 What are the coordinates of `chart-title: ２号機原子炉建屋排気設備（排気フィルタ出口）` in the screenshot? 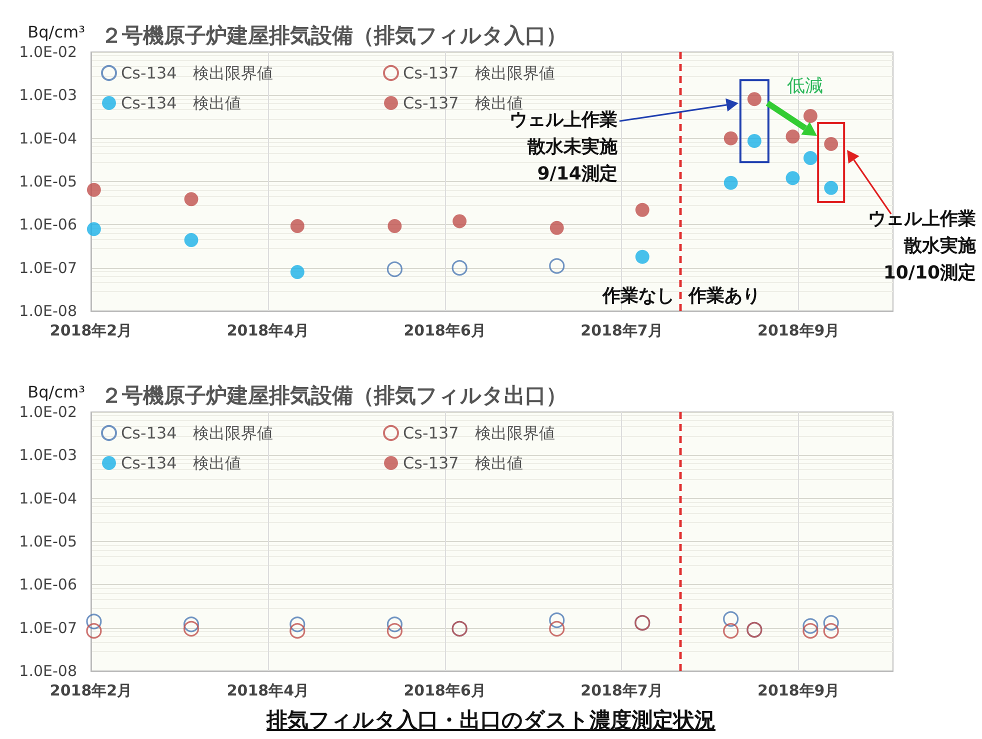 It's located at (334, 396).